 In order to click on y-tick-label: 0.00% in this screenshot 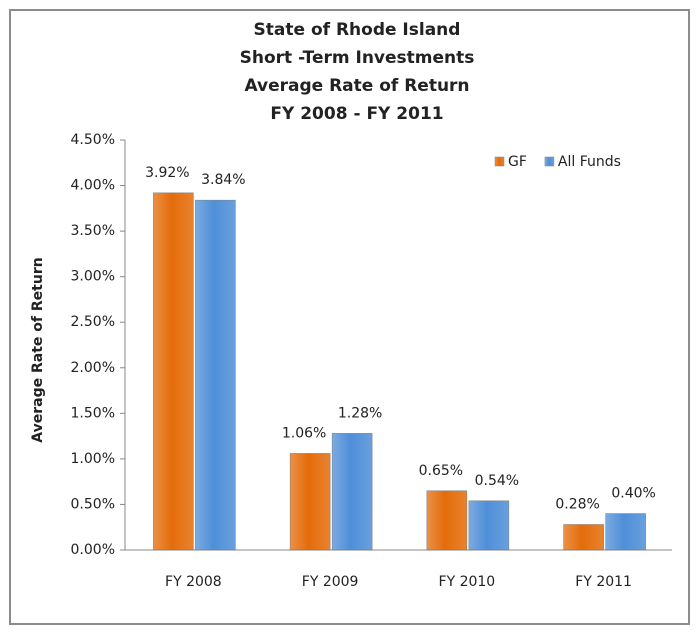, I will do `click(93, 550)`.